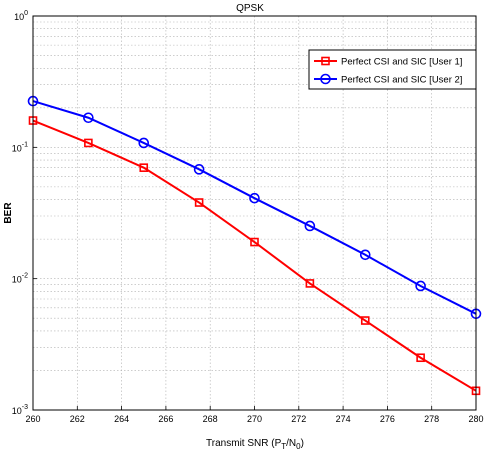 The width and height of the screenshot is (484, 459). What do you see at coordinates (17, 411) in the screenshot?
I see `y-tick-base-3: 10` at bounding box center [17, 411].